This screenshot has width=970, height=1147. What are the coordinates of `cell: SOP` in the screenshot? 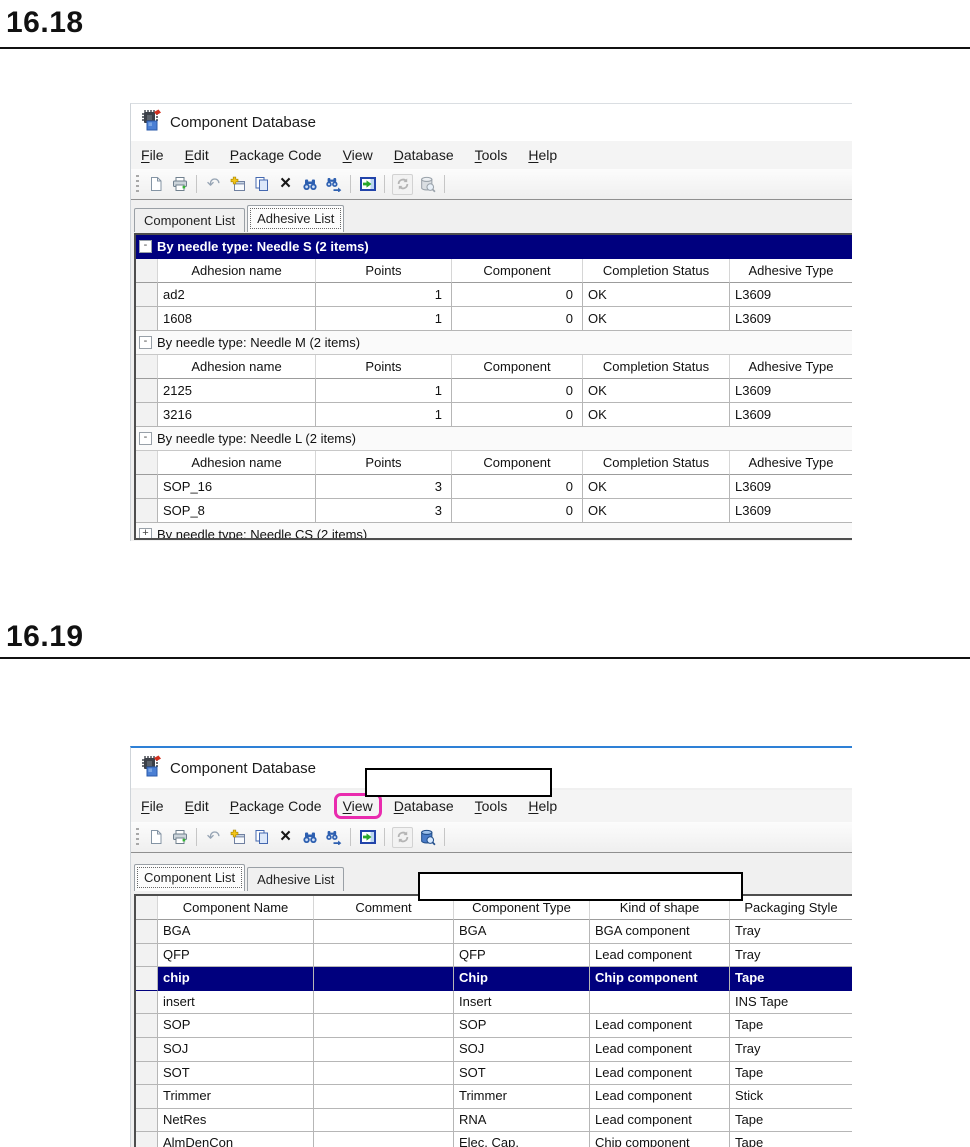 It's located at (522, 1026).